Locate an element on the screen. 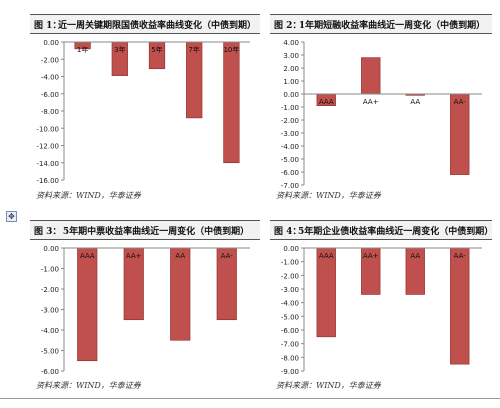  y-tick-label: -16.00 is located at coordinates (47, 181).